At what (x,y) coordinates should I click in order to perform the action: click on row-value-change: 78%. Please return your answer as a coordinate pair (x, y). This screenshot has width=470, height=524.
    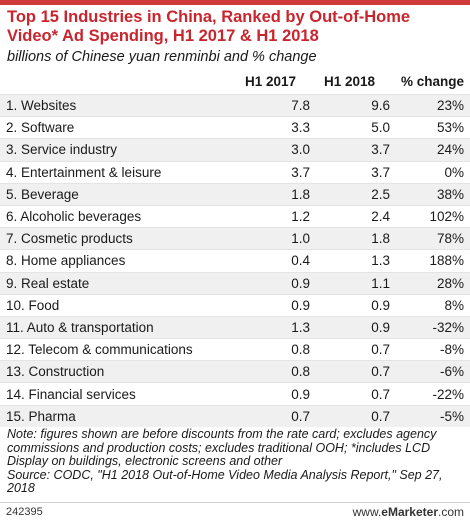
    Looking at the image, I should click on (430, 238).